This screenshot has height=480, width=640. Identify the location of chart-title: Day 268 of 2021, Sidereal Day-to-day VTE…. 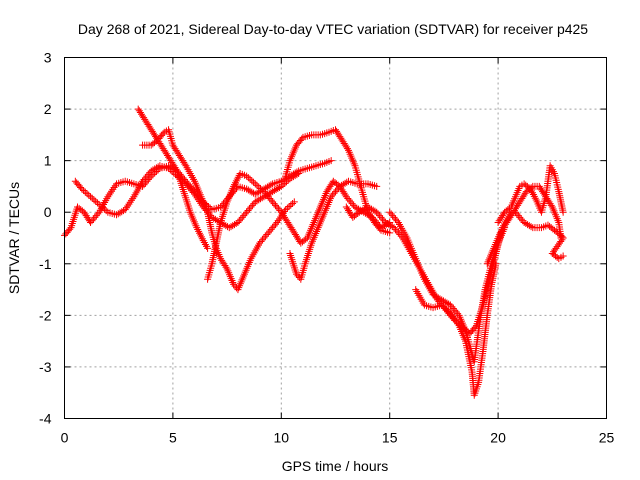
(333, 29).